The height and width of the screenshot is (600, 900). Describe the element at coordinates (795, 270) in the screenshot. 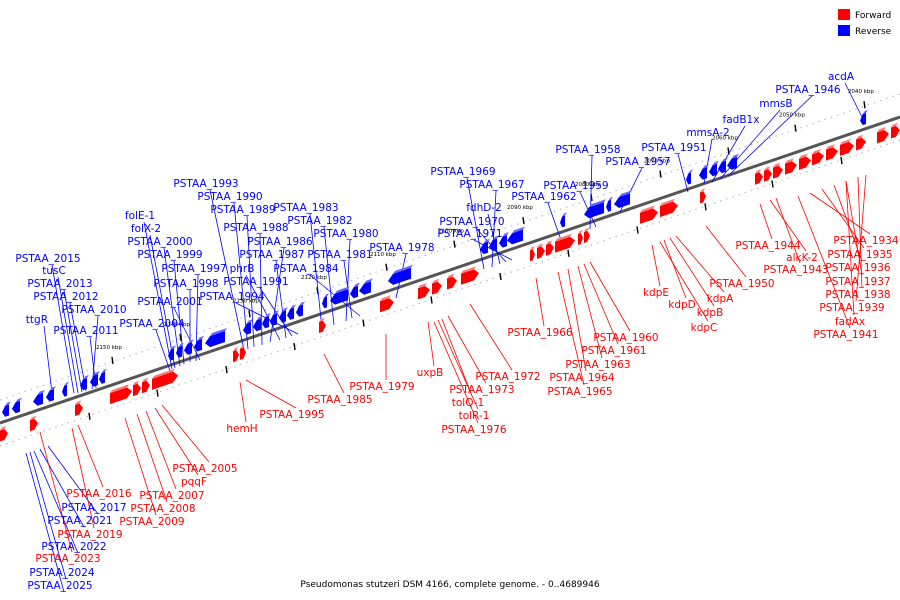

I see `gene-label: PSTAA_1943` at that location.